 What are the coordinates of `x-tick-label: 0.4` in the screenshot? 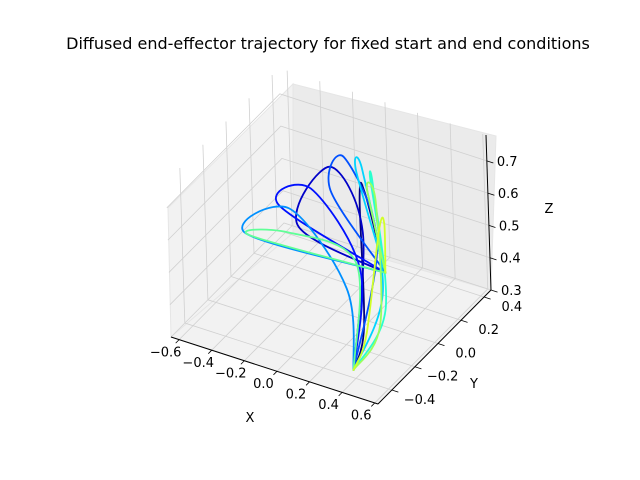 It's located at (328, 405).